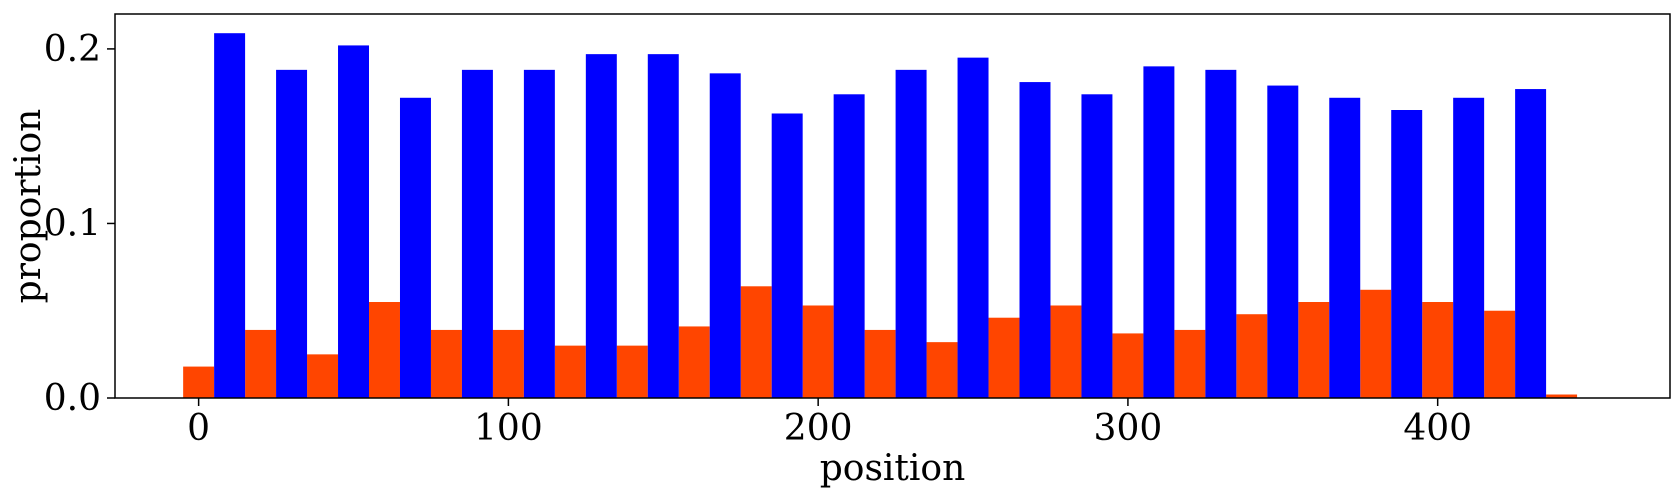 The image size is (1675, 497). I want to click on x-tick-label: 300, so click(1128, 428).